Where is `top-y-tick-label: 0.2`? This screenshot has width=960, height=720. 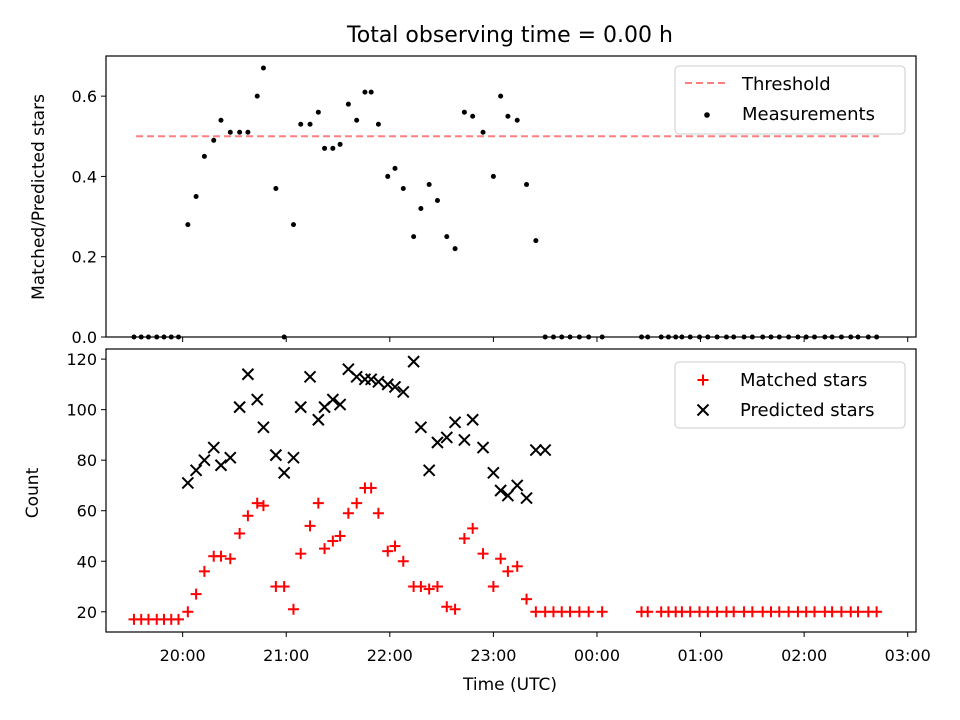 top-y-tick-label: 0.2 is located at coordinates (84, 257).